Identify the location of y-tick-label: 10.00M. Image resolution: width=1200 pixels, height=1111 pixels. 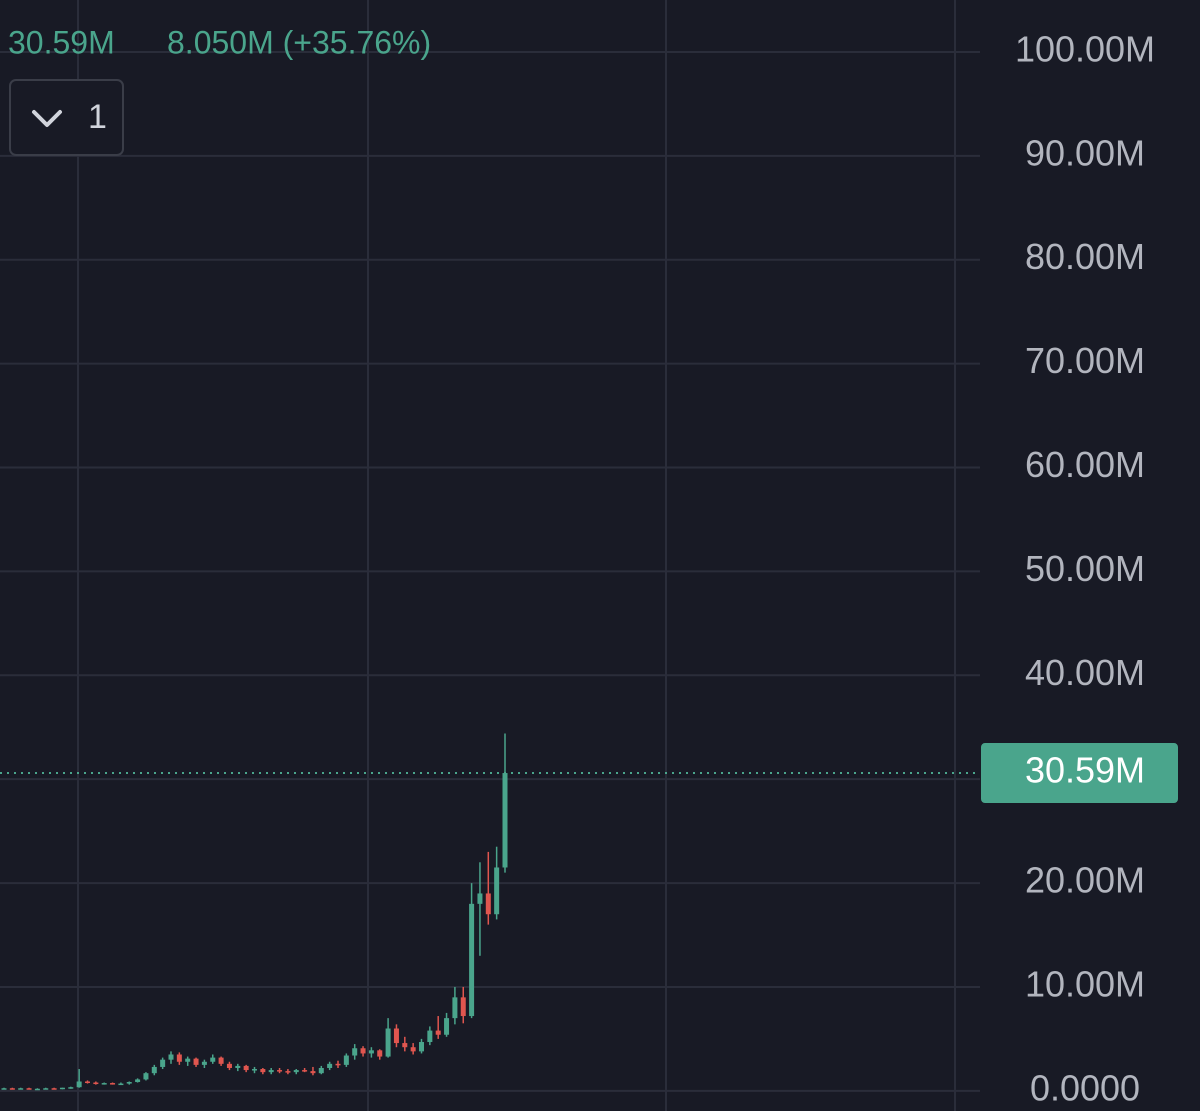
(1085, 983).